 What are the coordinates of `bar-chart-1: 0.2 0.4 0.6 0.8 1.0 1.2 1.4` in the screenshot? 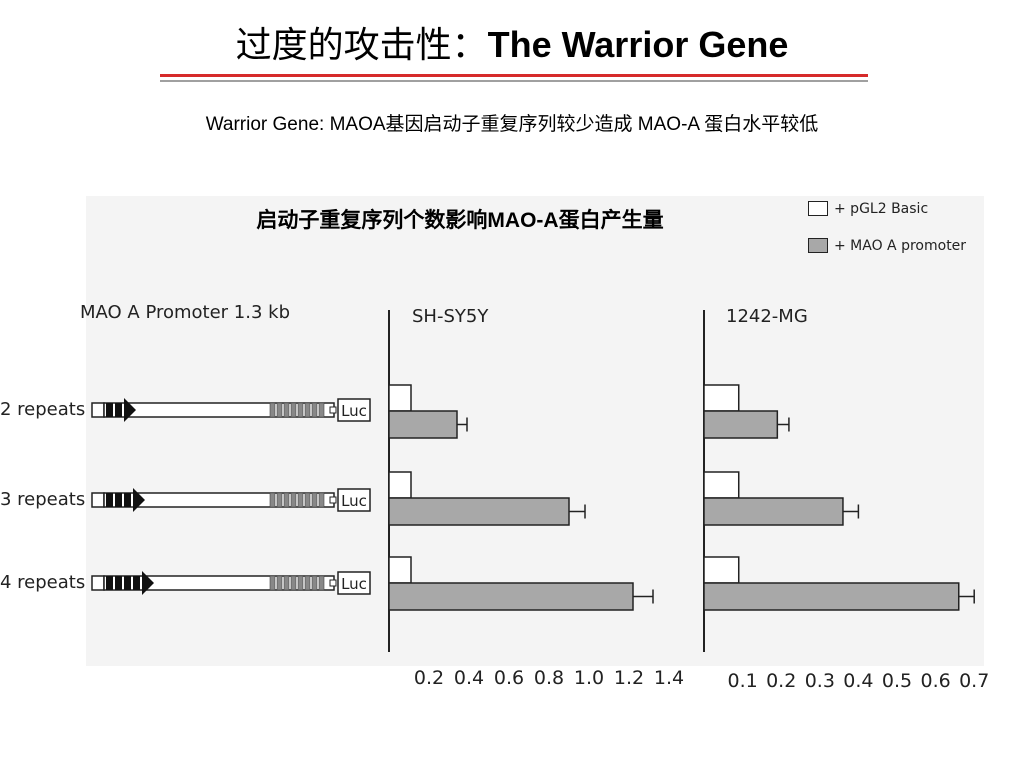 It's located at (536, 499).